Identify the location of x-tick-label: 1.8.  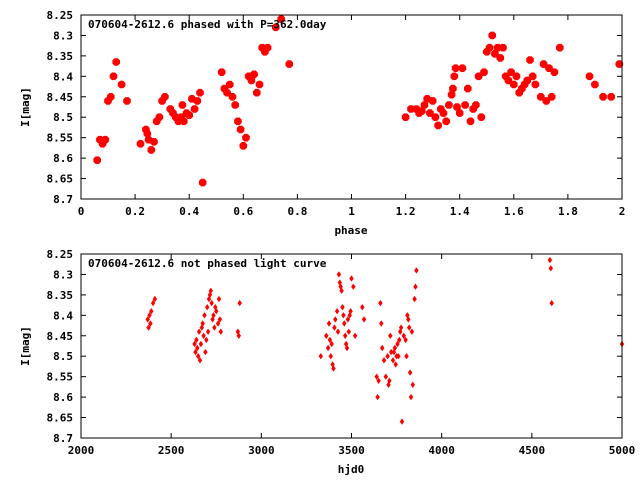
(568, 211).